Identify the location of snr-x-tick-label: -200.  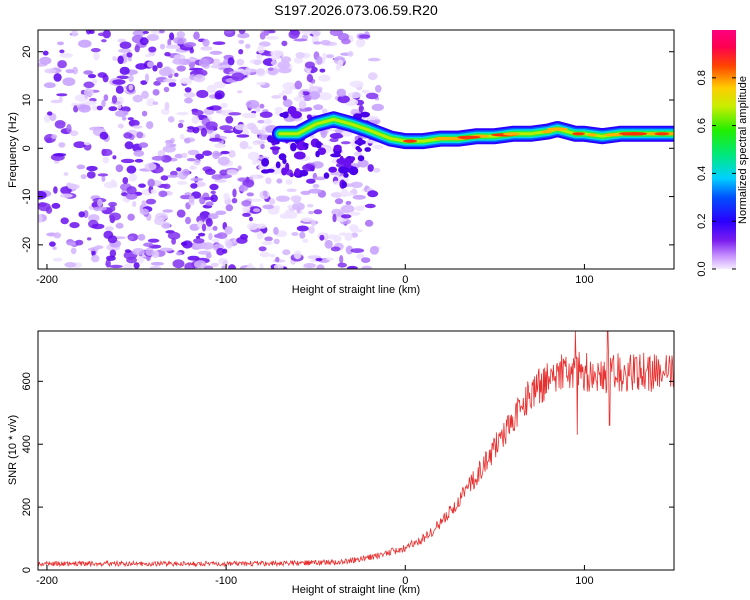
(47, 581).